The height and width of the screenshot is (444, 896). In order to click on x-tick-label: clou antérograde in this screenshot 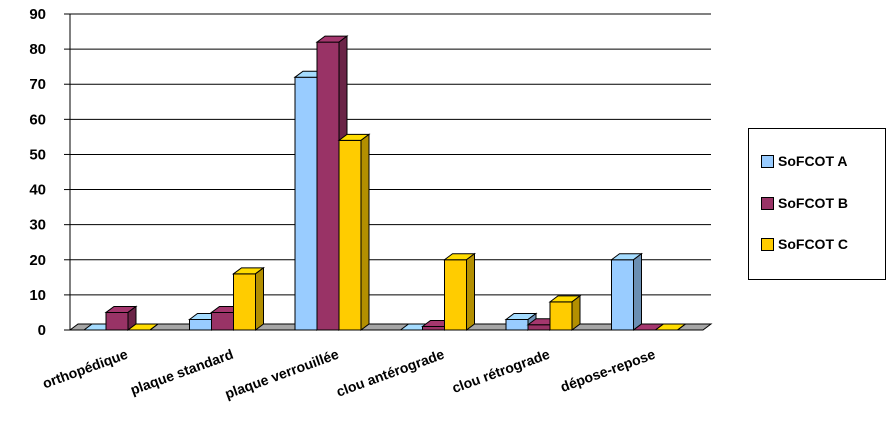, I will do `click(390, 373)`.